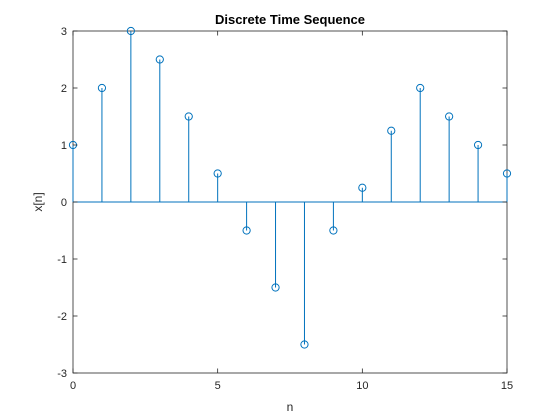 Image resolution: width=560 pixels, height=420 pixels. What do you see at coordinates (64, 146) in the screenshot?
I see `y-tick-label: 1` at bounding box center [64, 146].